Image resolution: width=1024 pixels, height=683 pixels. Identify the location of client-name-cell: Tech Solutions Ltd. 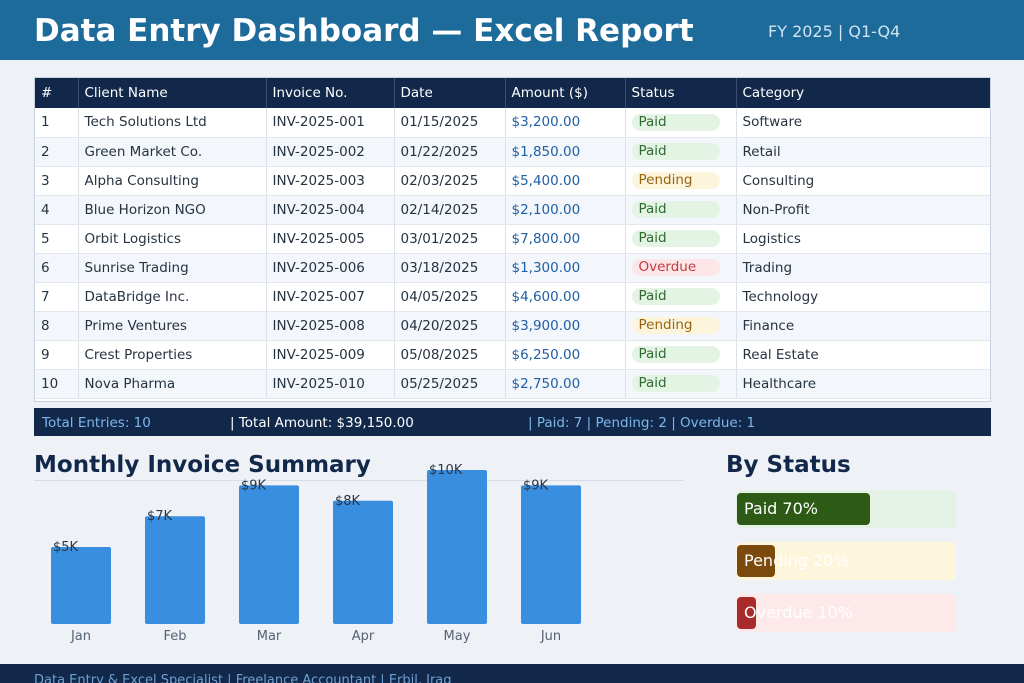
(172, 123).